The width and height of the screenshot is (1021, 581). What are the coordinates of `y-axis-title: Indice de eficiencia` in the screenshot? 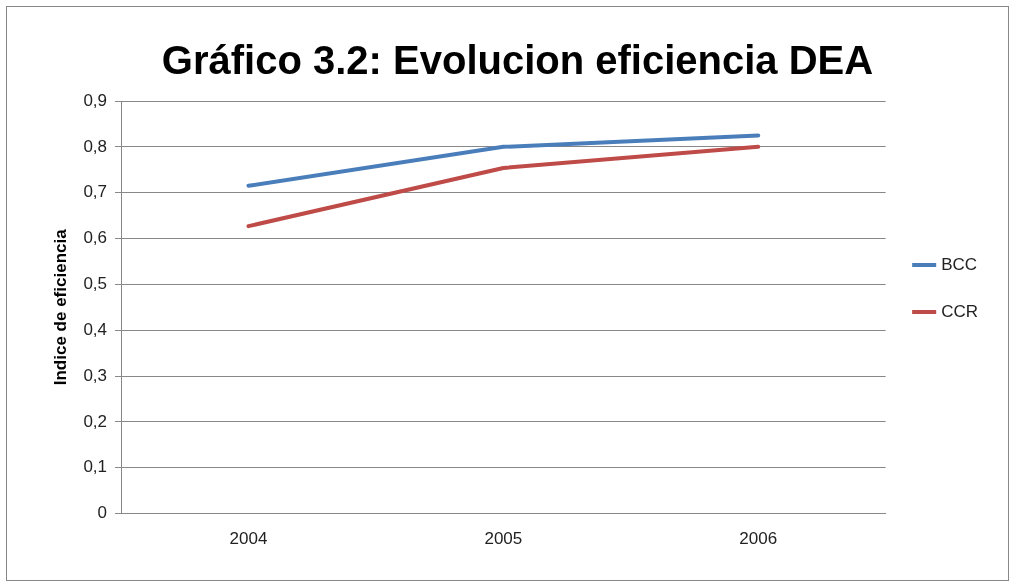 It's located at (60, 307).